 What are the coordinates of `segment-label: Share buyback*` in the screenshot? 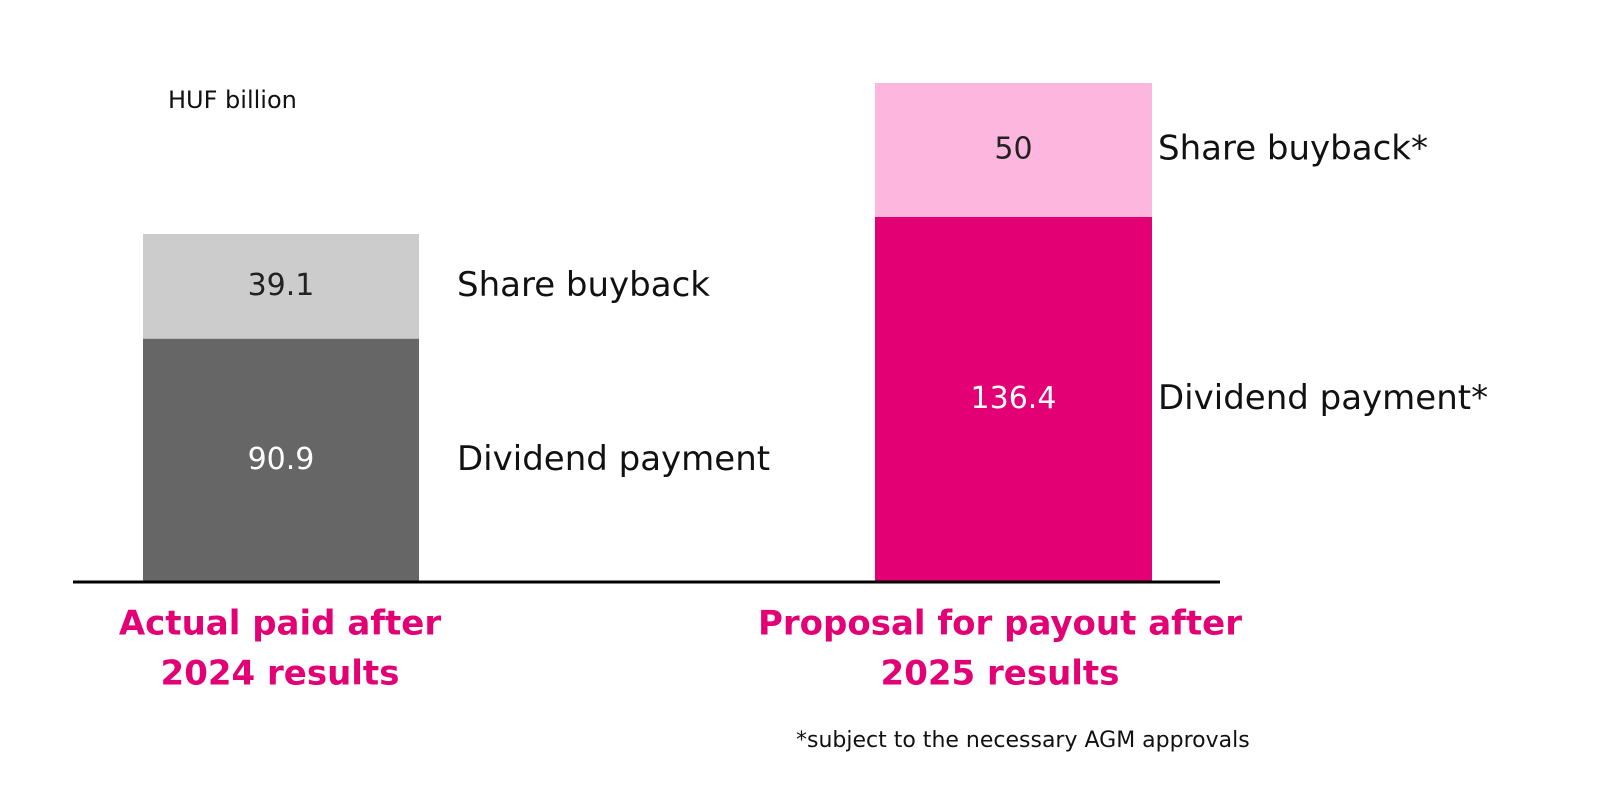 It's located at (1293, 148).